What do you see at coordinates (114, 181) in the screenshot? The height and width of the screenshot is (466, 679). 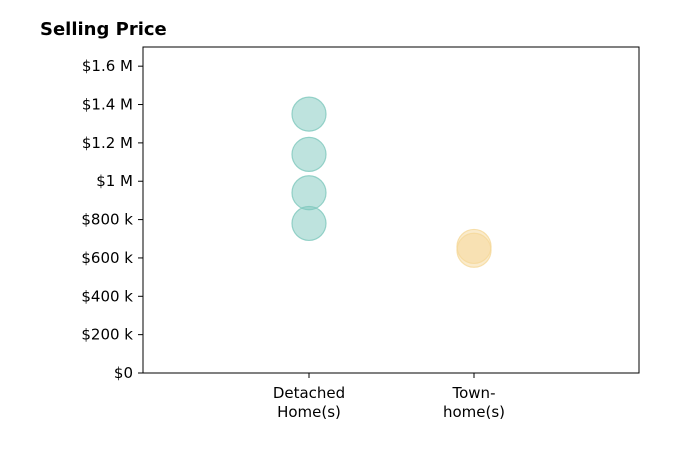 I see `y-tick-label: $1 M` at bounding box center [114, 181].